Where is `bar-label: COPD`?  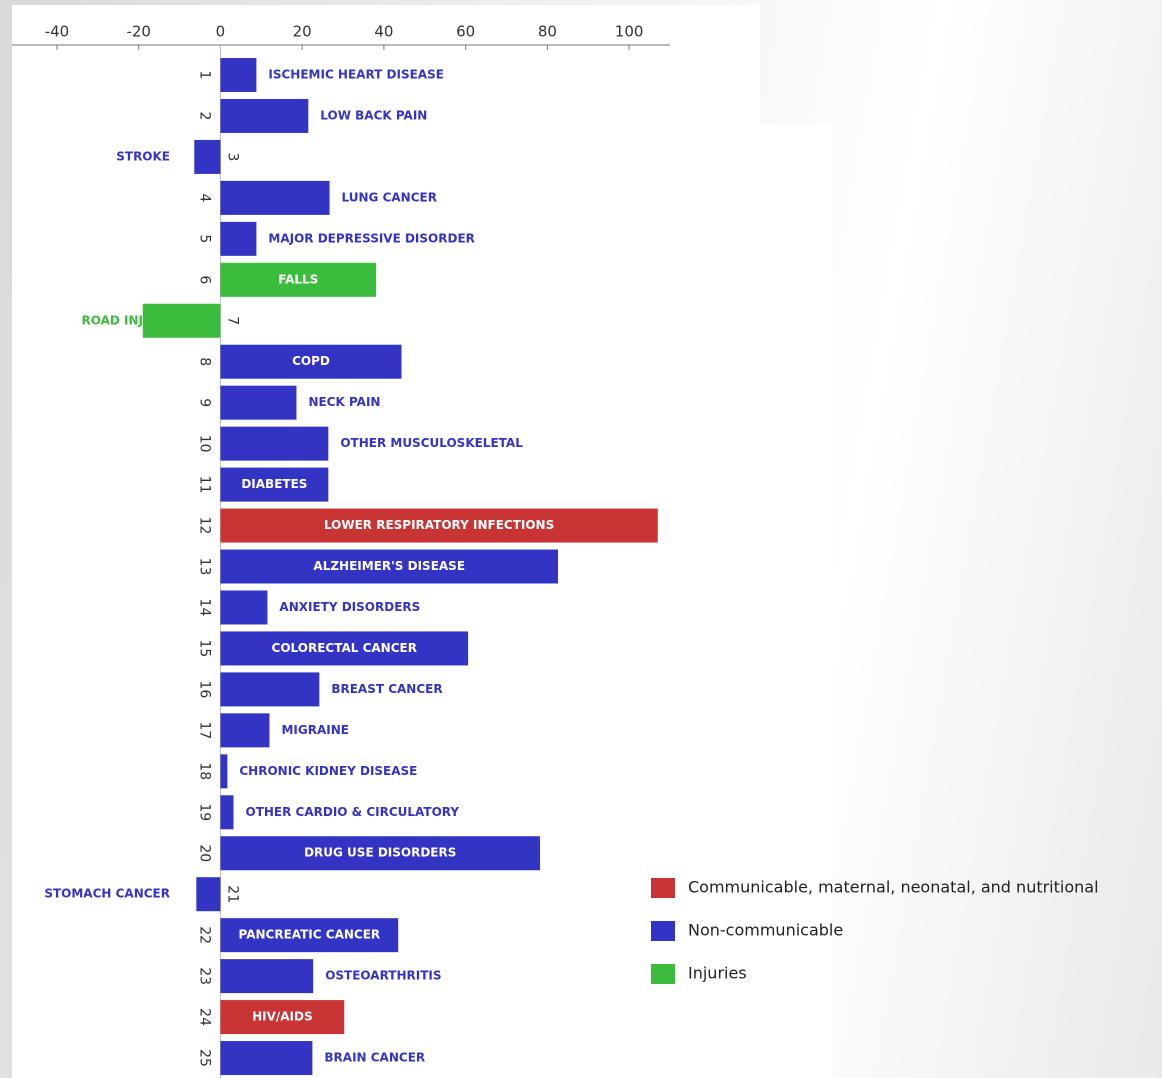 bar-label: COPD is located at coordinates (311, 361).